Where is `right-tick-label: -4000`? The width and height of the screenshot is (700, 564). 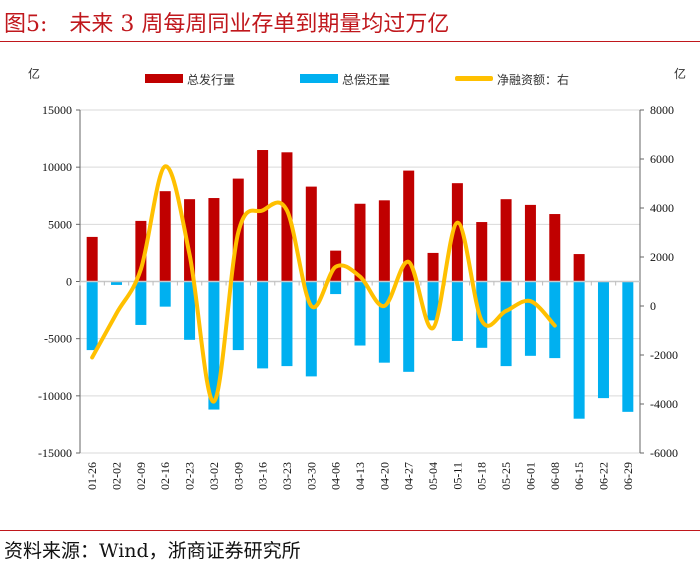
right-tick-label: -4000 is located at coordinates (664, 404).